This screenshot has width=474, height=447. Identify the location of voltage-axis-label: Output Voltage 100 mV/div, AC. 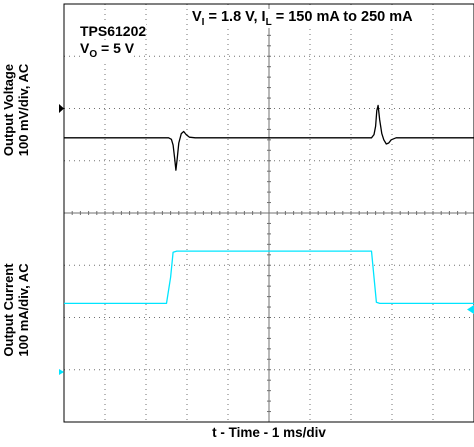
(16, 110).